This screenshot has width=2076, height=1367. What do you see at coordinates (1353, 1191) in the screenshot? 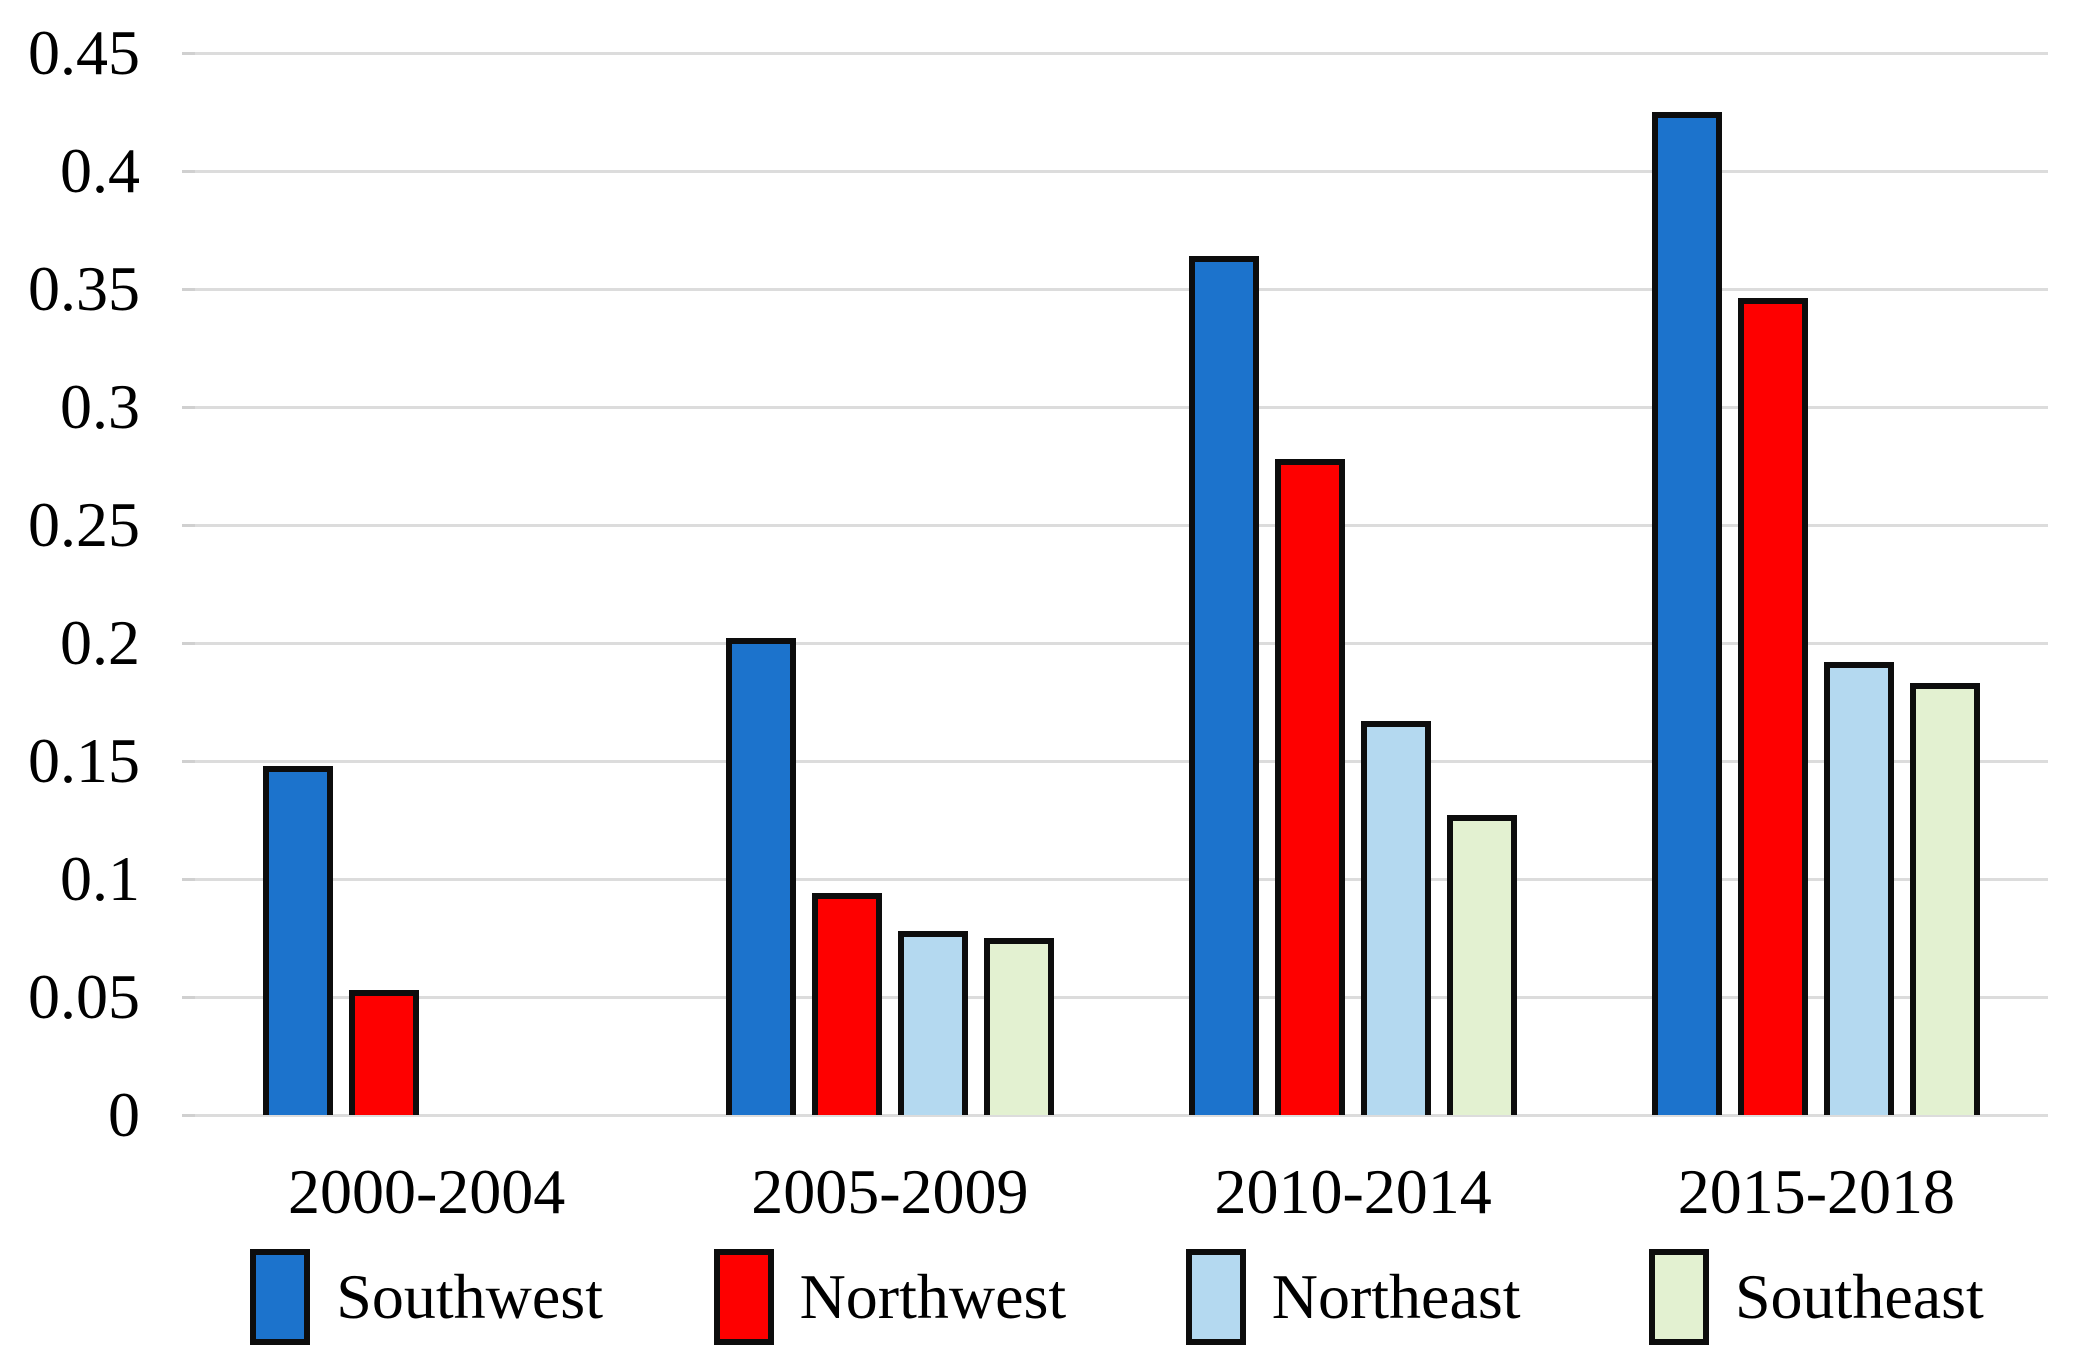
I see `x-axis-label: 2010-2014` at bounding box center [1353, 1191].